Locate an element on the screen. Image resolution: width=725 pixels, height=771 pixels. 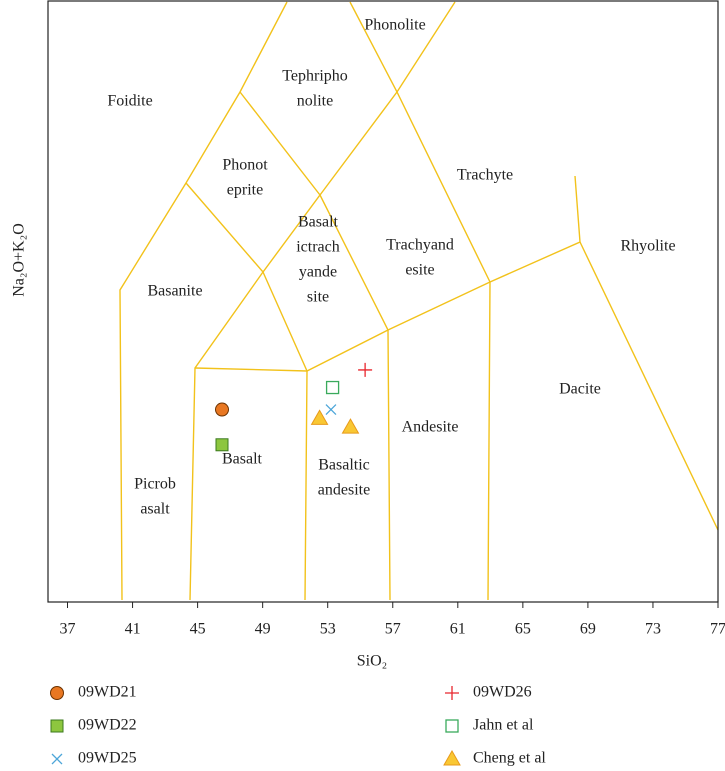
x-tick-label: 73 is located at coordinates (653, 629).